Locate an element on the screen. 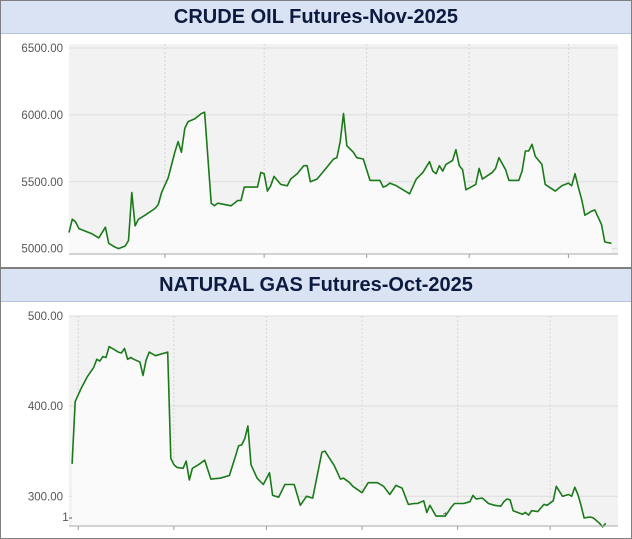 This screenshot has width=632, height=539. crude-oil-y-tick-label: 5500.00 is located at coordinates (42, 183).